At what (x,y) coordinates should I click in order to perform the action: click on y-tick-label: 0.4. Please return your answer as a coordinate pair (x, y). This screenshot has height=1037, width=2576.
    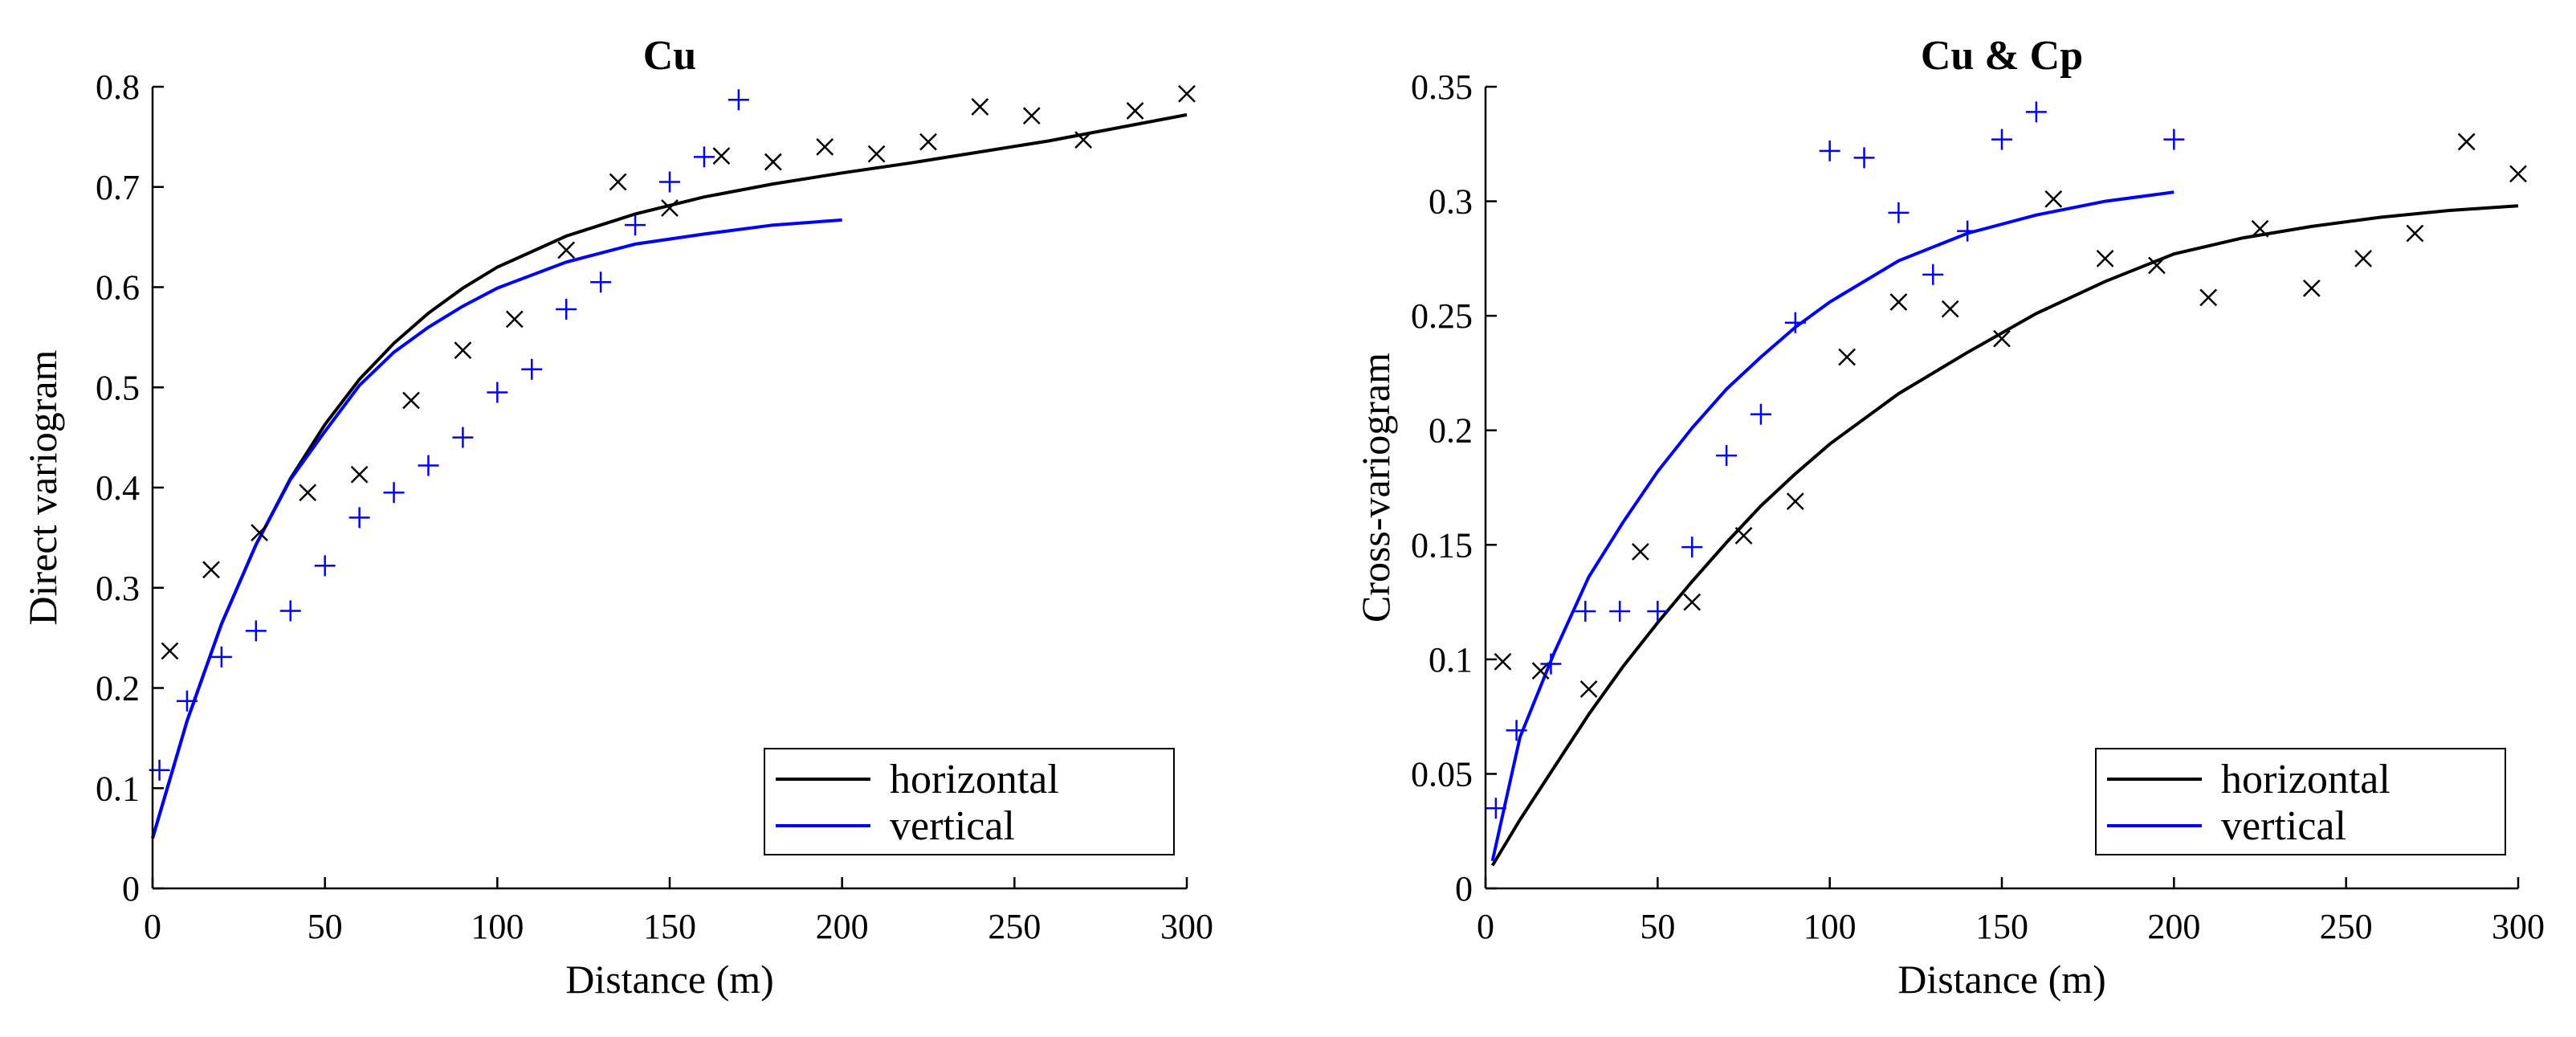
    Looking at the image, I should click on (118, 488).